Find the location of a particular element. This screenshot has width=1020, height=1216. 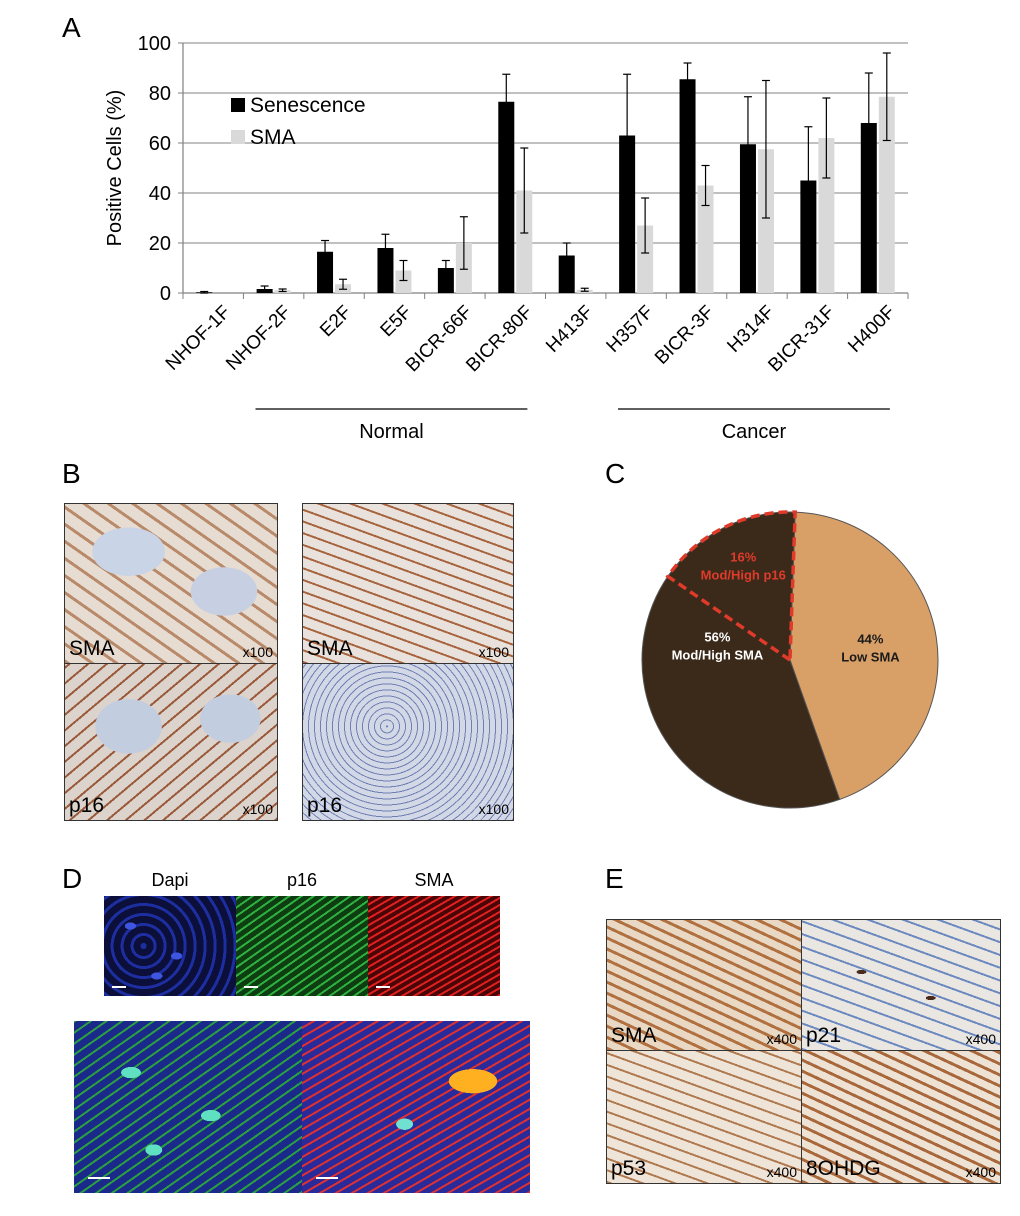

panel-label-e: E is located at coordinates (614, 878).